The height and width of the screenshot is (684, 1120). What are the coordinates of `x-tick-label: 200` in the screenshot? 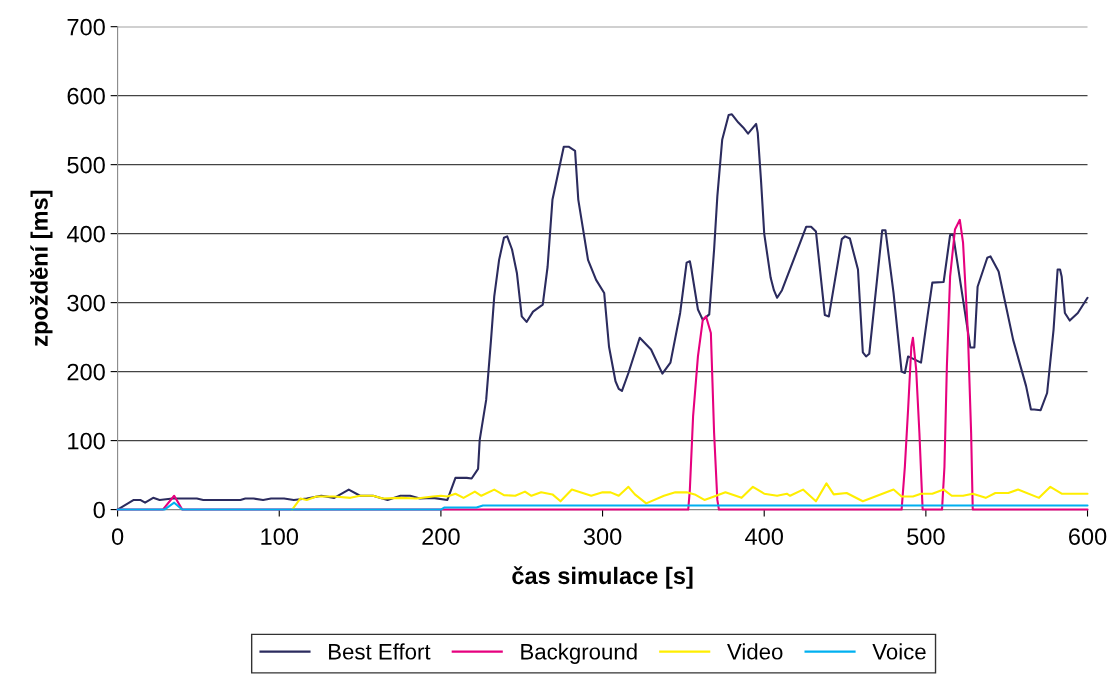 It's located at (441, 536).